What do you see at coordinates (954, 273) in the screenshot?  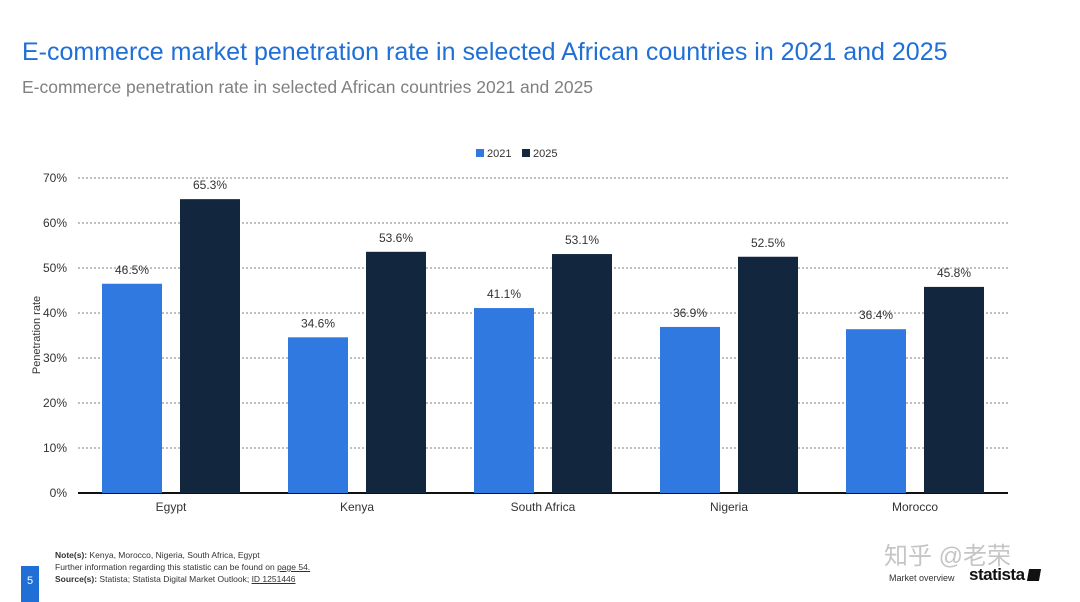 I see `data-label: 45.8%` at bounding box center [954, 273].